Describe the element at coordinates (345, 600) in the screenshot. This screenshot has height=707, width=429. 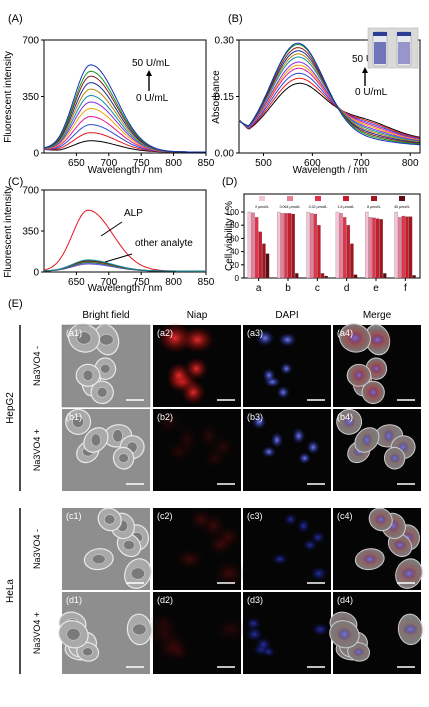
I see `tile-label-3-3: (d4)` at that location.